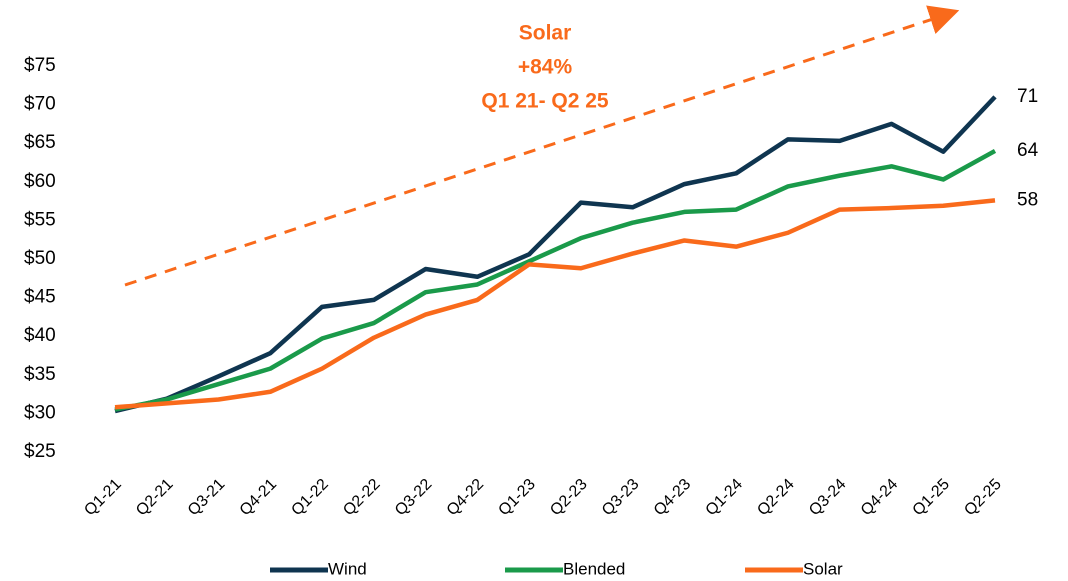 The height and width of the screenshot is (581, 1068). I want to click on x-tick-label: Q4-21, so click(259, 498).